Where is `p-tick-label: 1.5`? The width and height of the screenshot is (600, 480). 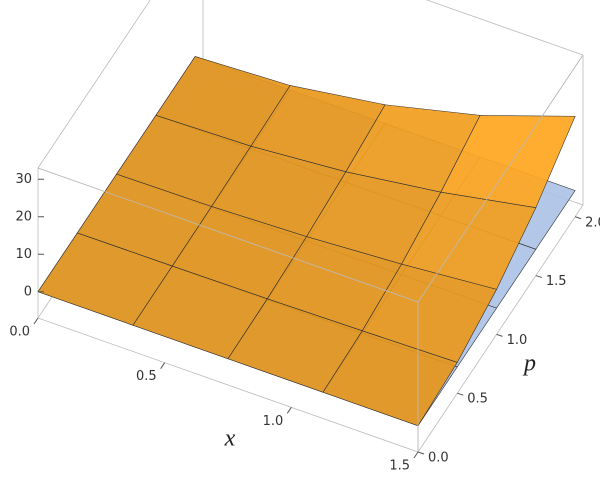
p-tick-label: 1.5 is located at coordinates (556, 281).